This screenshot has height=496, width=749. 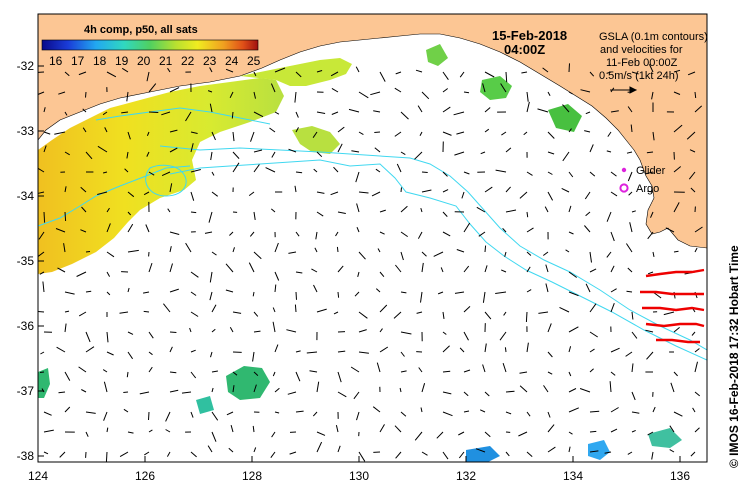 I want to click on colorbar-label: 25, so click(x=254, y=61).